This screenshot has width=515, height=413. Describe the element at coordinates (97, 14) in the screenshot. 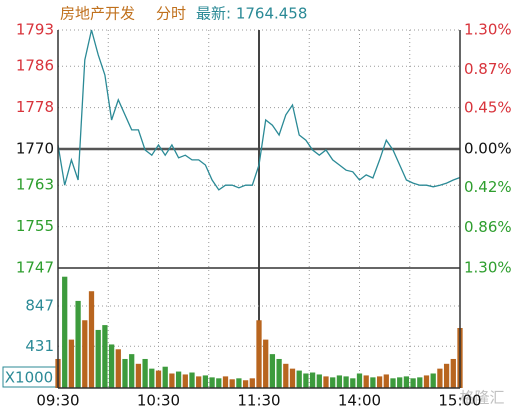

I see `chart-title: 房地产开发` at that location.